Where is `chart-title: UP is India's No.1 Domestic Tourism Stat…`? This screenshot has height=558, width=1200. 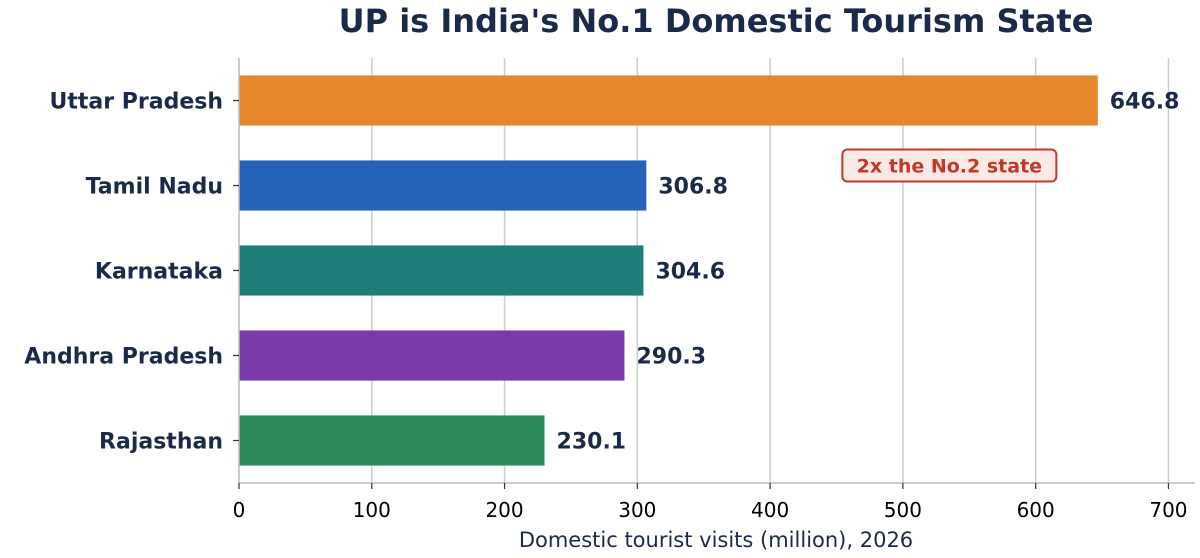
chart-title: UP is India's No.1 Domestic Tourism Stat… is located at coordinates (716, 21).